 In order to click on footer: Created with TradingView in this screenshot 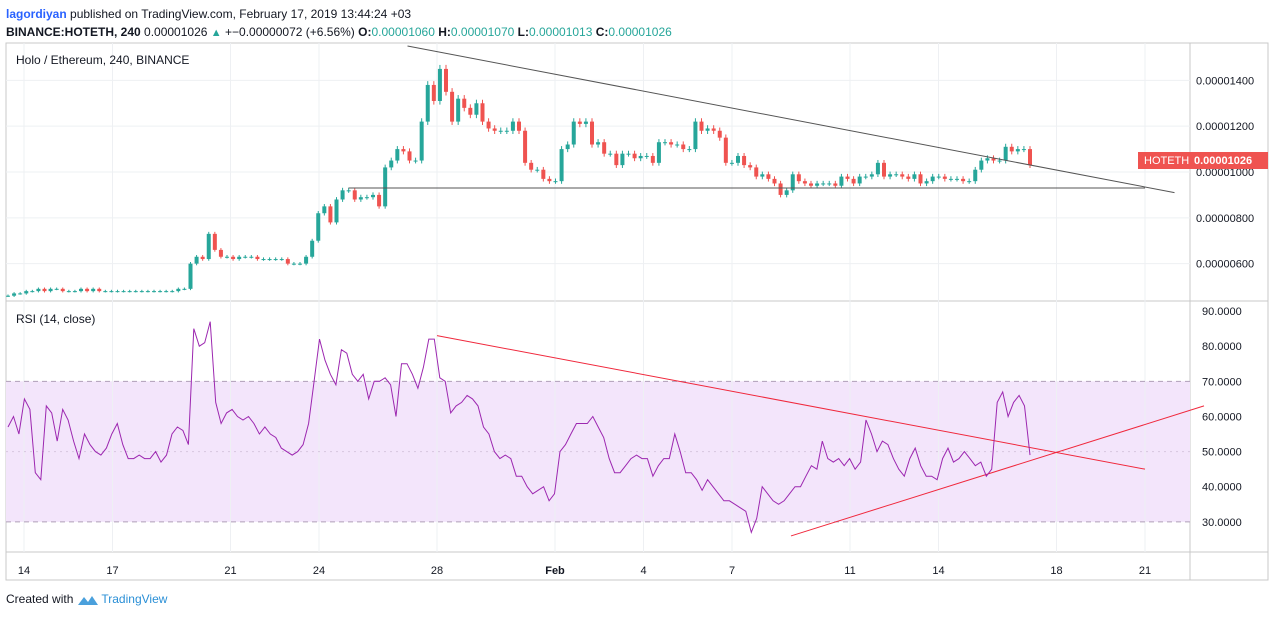, I will do `click(86, 599)`.